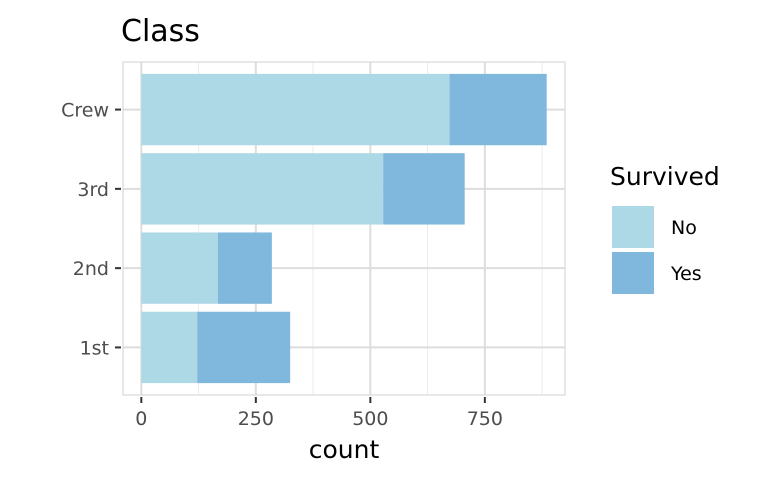  Describe the element at coordinates (179, 268) in the screenshot. I see `bar-no-2nd` at that location.